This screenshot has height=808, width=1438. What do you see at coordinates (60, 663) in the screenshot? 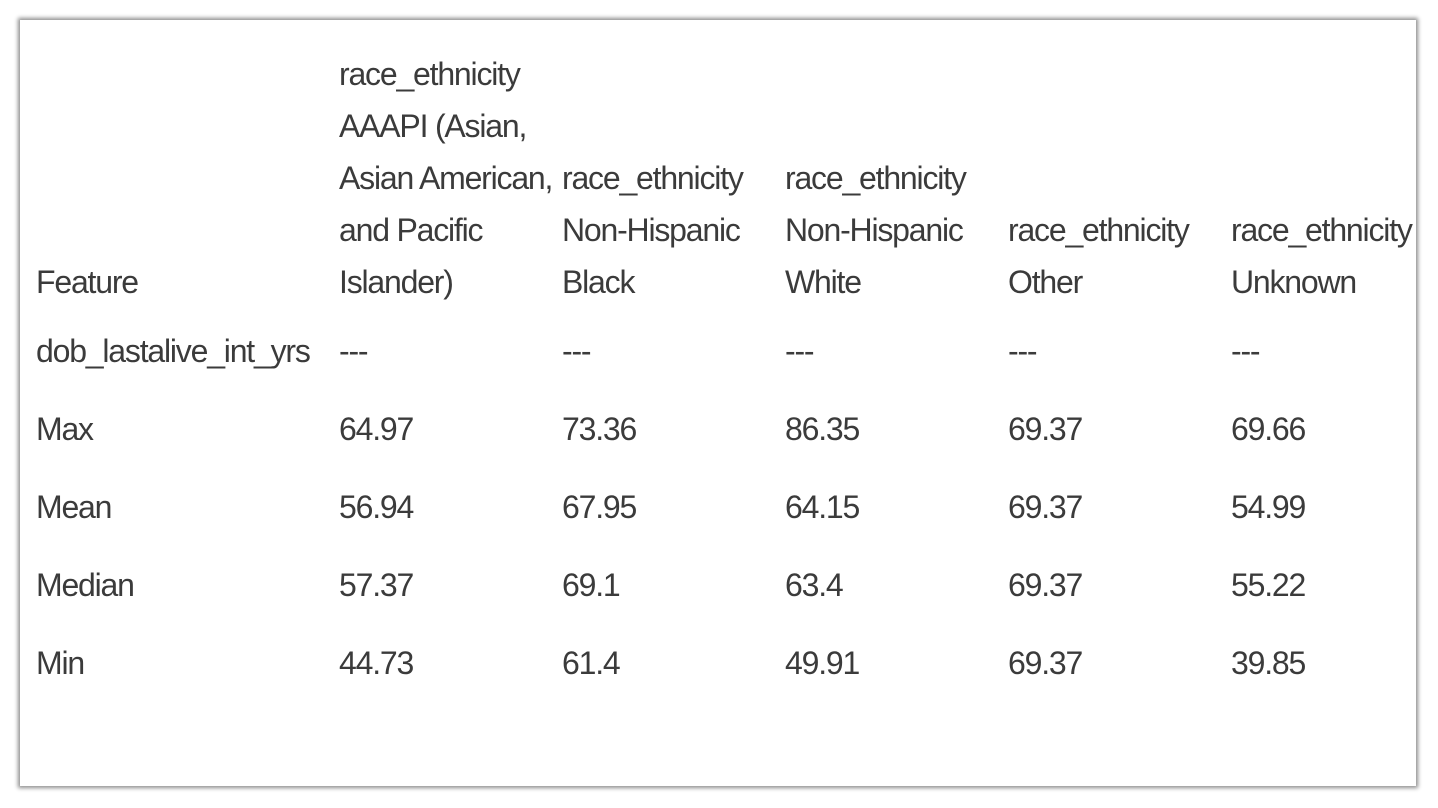
I see `row-label: Min` at bounding box center [60, 663].